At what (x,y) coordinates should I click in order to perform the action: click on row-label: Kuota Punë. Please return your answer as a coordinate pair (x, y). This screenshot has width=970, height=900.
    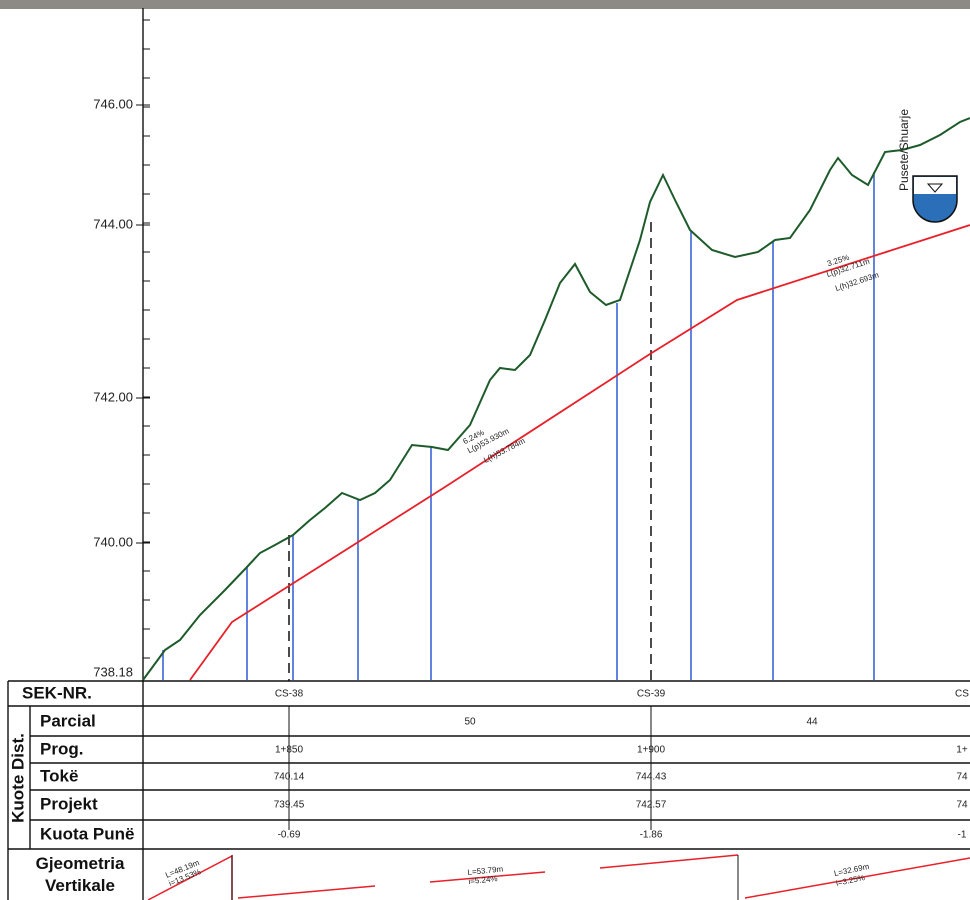
    Looking at the image, I should click on (87, 833).